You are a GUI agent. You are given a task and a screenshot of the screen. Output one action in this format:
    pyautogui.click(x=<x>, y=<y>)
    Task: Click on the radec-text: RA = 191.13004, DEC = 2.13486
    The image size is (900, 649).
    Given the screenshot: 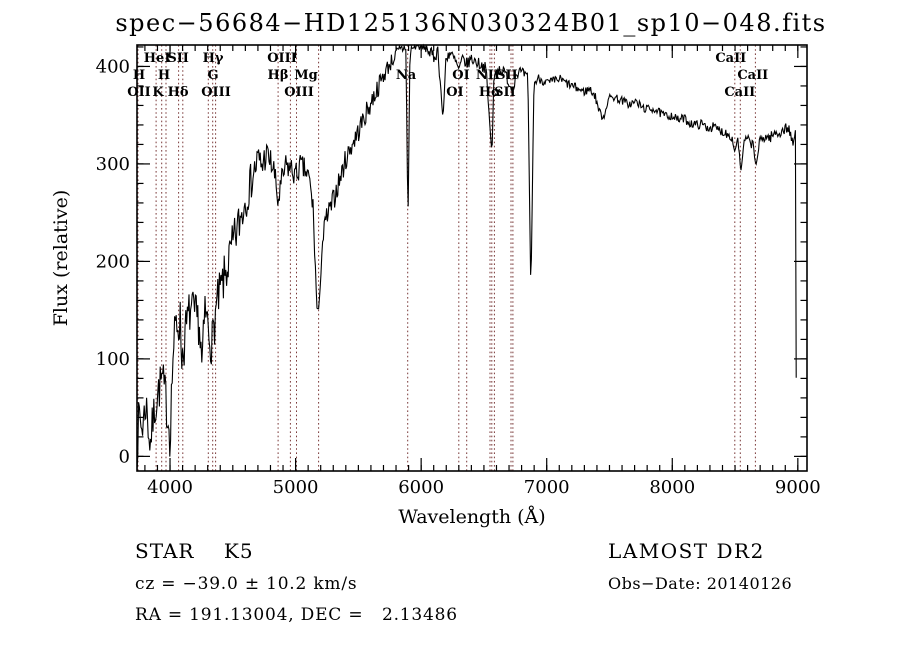 What is the action you would take?
    pyautogui.click(x=296, y=615)
    